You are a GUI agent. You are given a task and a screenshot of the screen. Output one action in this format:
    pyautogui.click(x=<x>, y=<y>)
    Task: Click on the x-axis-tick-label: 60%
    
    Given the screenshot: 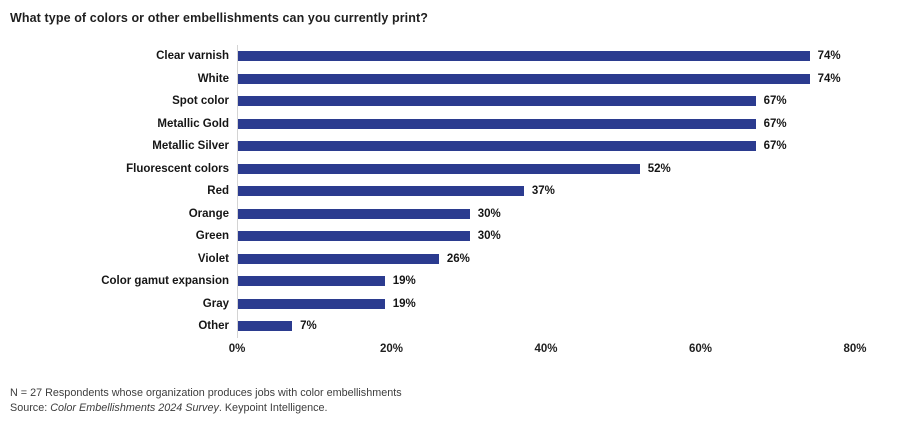 What is the action you would take?
    pyautogui.click(x=700, y=348)
    